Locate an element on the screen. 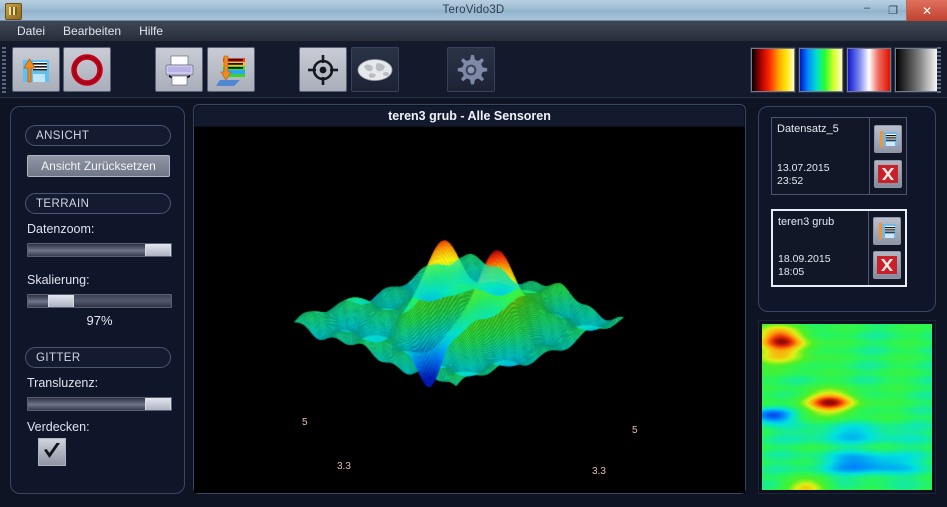 This screenshot has height=507, width=947. axis-right-tick-33: 3.3 is located at coordinates (599, 471).